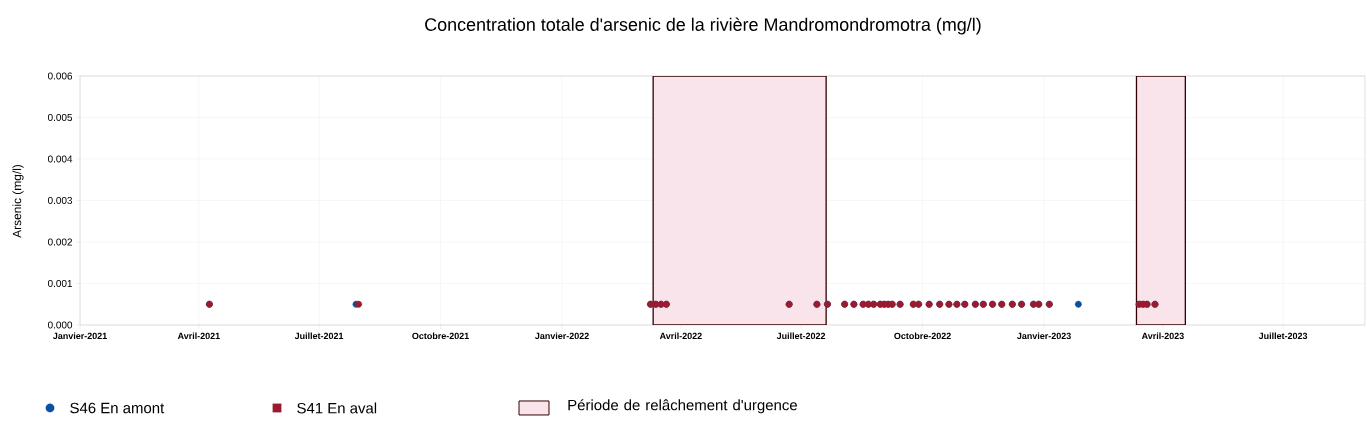 The height and width of the screenshot is (446, 1367). I want to click on x-tick-label: Juillet-2022, so click(801, 336).